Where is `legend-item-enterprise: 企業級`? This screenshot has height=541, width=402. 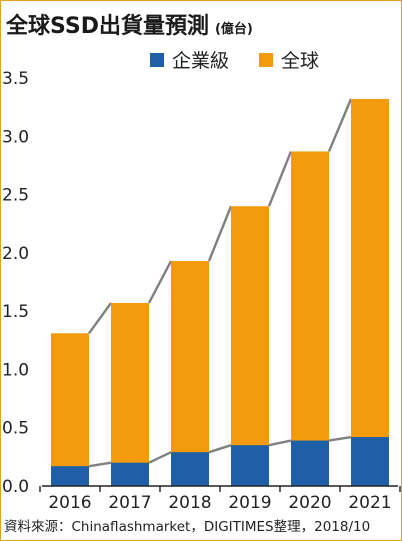
legend-item-enterprise: 企業級 is located at coordinates (189, 59).